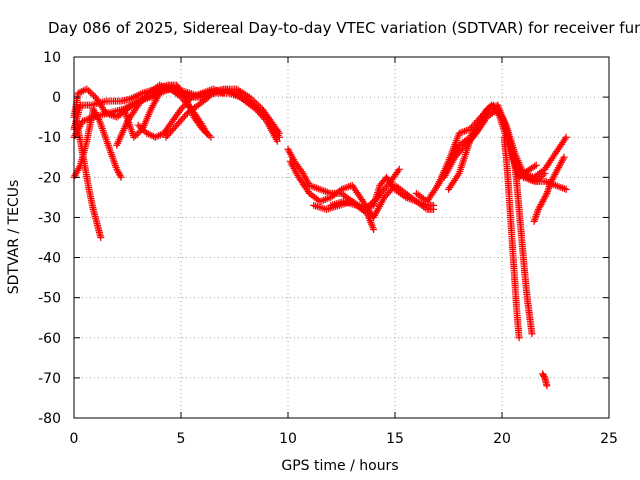  Describe the element at coordinates (56, 98) in the screenshot. I see `y-tick-label: 0` at that location.